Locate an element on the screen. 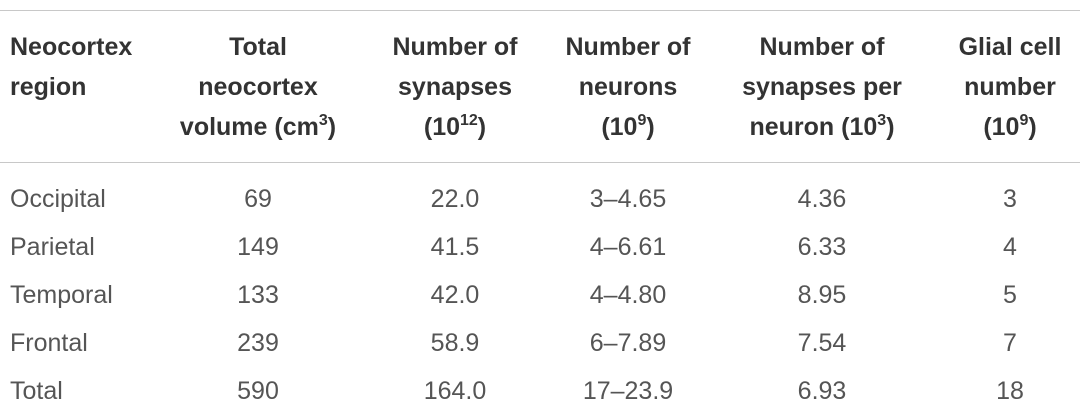 This screenshot has width=1080, height=413. table-cell: 5 is located at coordinates (1010, 295).